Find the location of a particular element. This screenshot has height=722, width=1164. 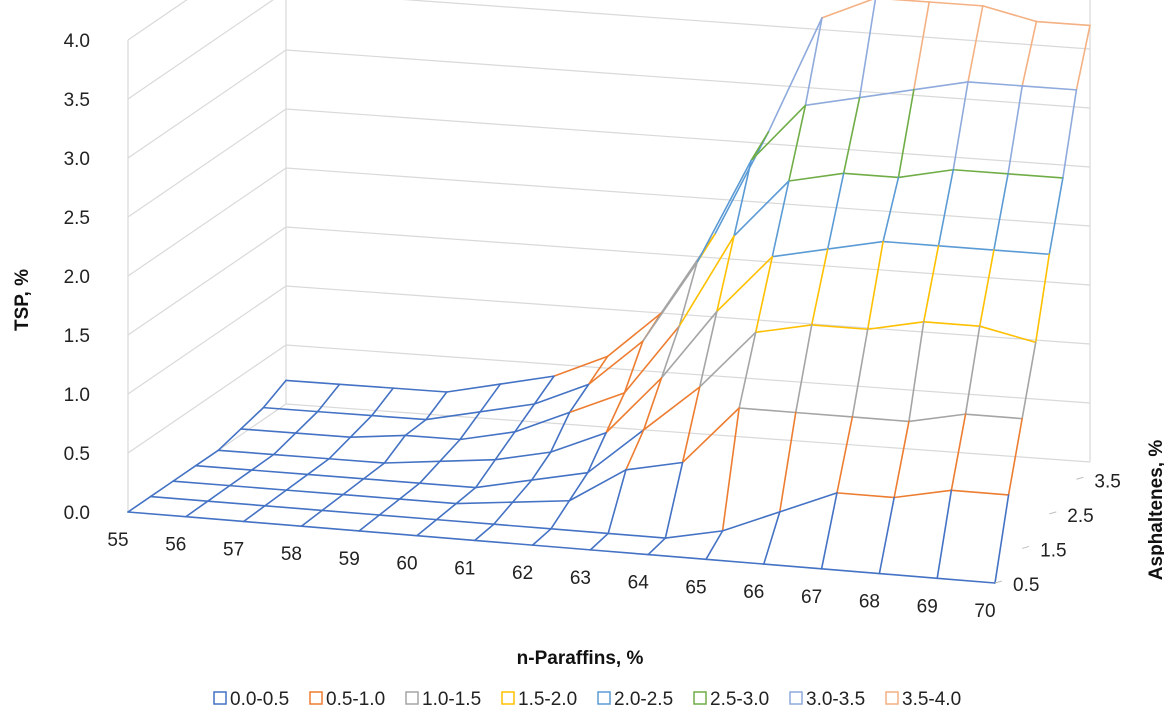

legend-label: 1.0-1.5 is located at coordinates (451, 699).